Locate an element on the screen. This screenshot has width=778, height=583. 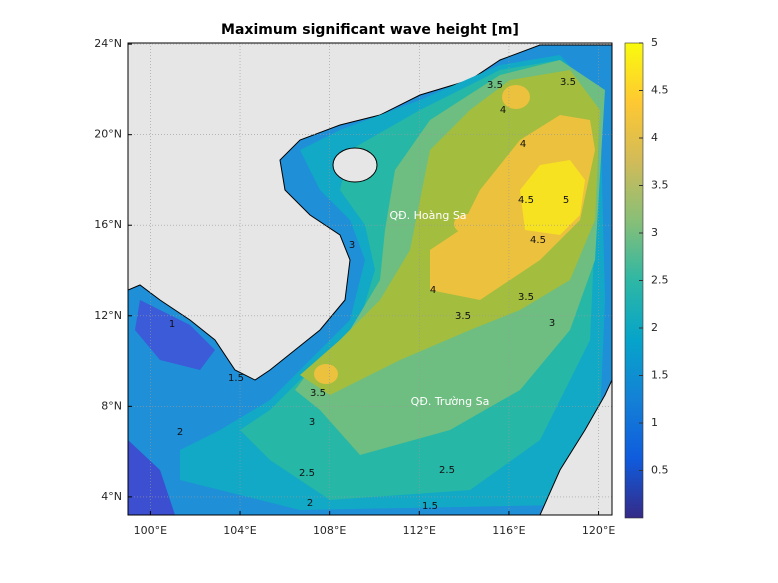
colorbar-tick-label: 3.5 is located at coordinates (660, 185).